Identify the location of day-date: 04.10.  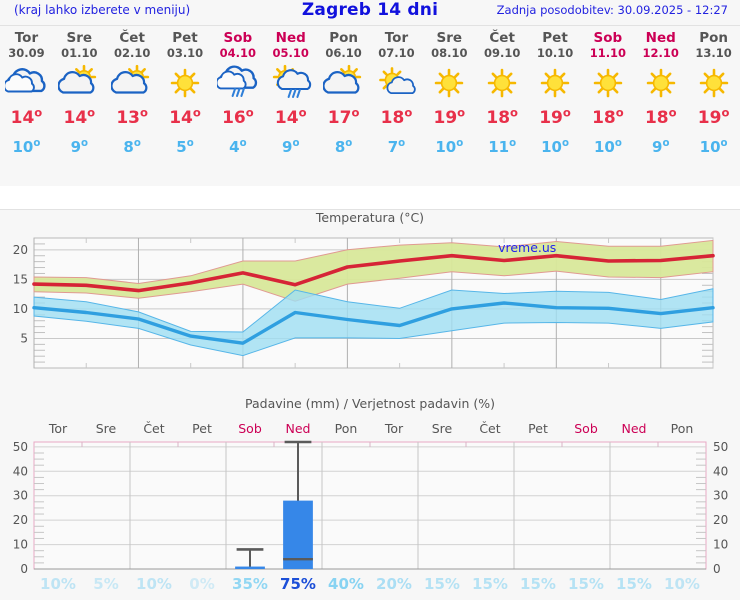
(238, 53).